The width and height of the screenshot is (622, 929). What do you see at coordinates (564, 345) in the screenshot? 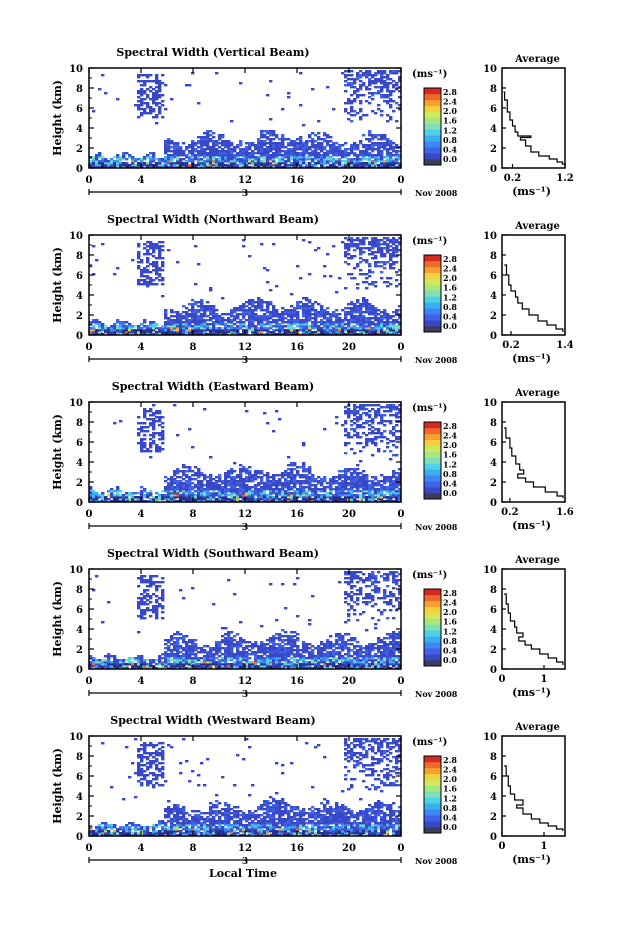
I see `average-x-tick-label: 1.4` at bounding box center [564, 345].